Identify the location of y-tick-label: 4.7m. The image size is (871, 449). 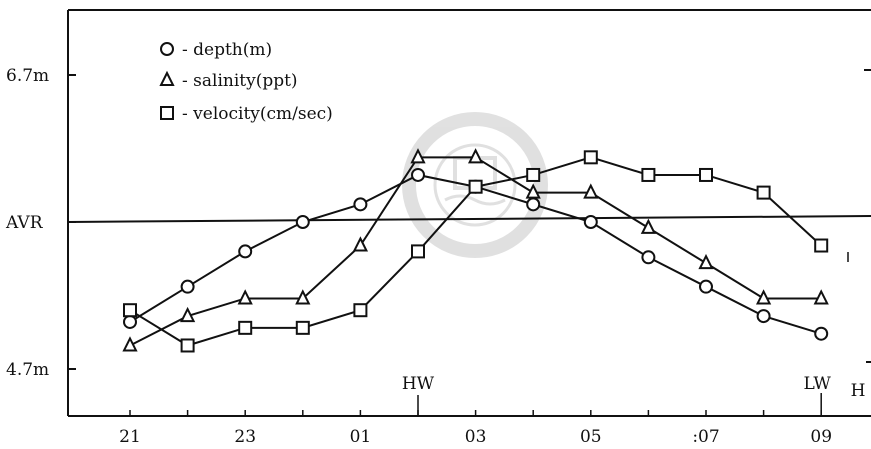
(27, 370).